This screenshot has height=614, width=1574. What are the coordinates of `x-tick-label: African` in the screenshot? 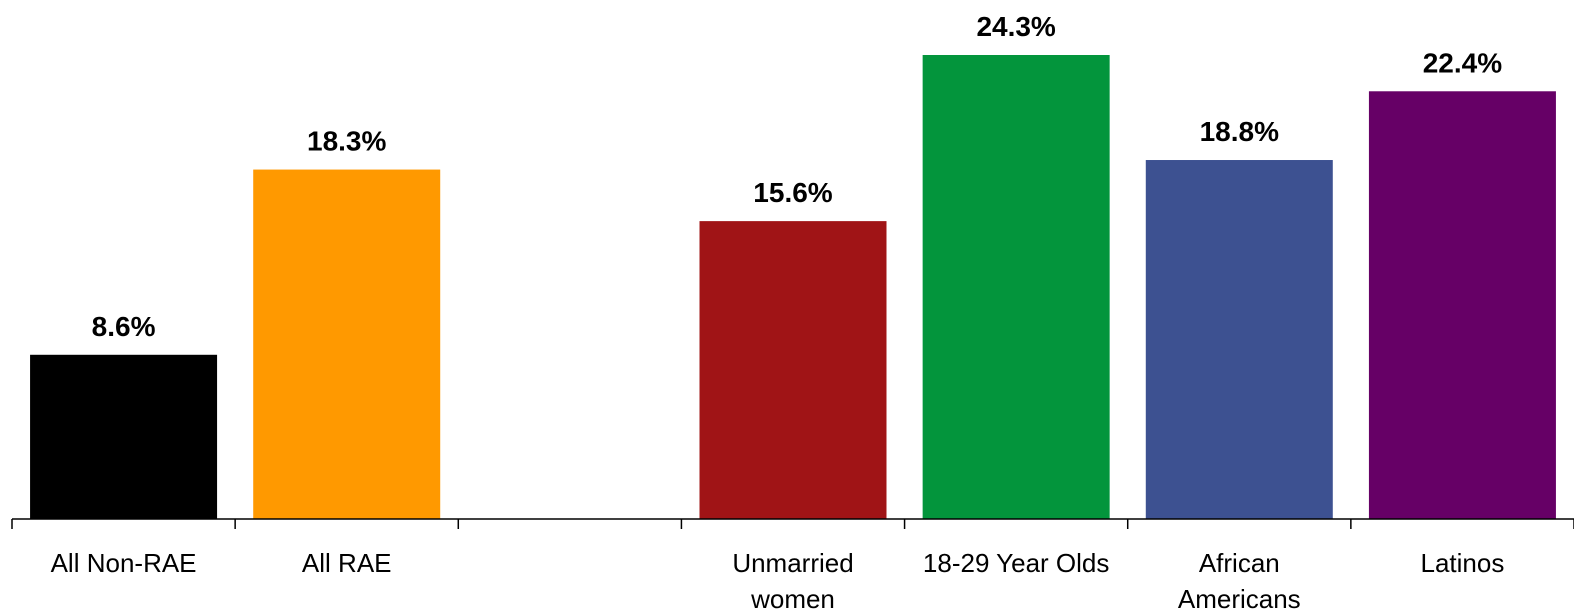 It's located at (1239, 563).